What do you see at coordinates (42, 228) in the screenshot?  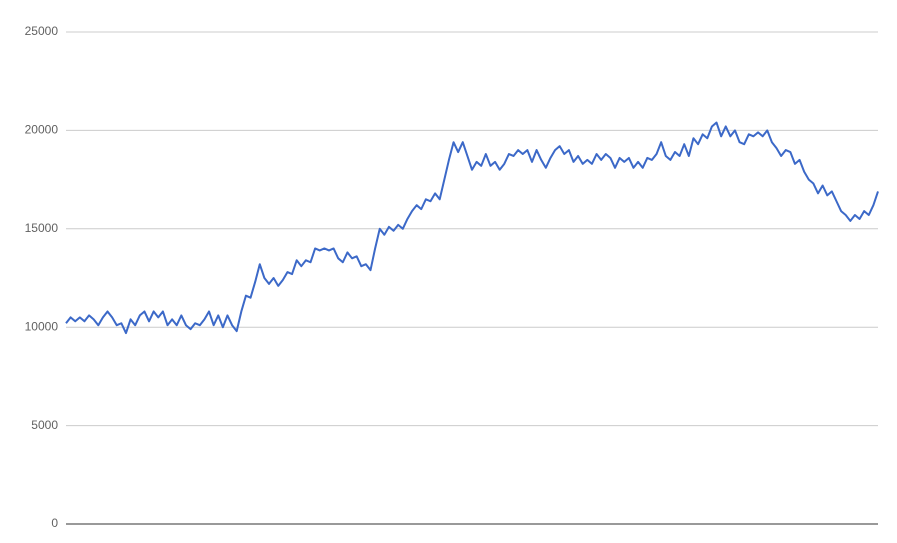 I see `y-tick-label: 15000` at bounding box center [42, 228].